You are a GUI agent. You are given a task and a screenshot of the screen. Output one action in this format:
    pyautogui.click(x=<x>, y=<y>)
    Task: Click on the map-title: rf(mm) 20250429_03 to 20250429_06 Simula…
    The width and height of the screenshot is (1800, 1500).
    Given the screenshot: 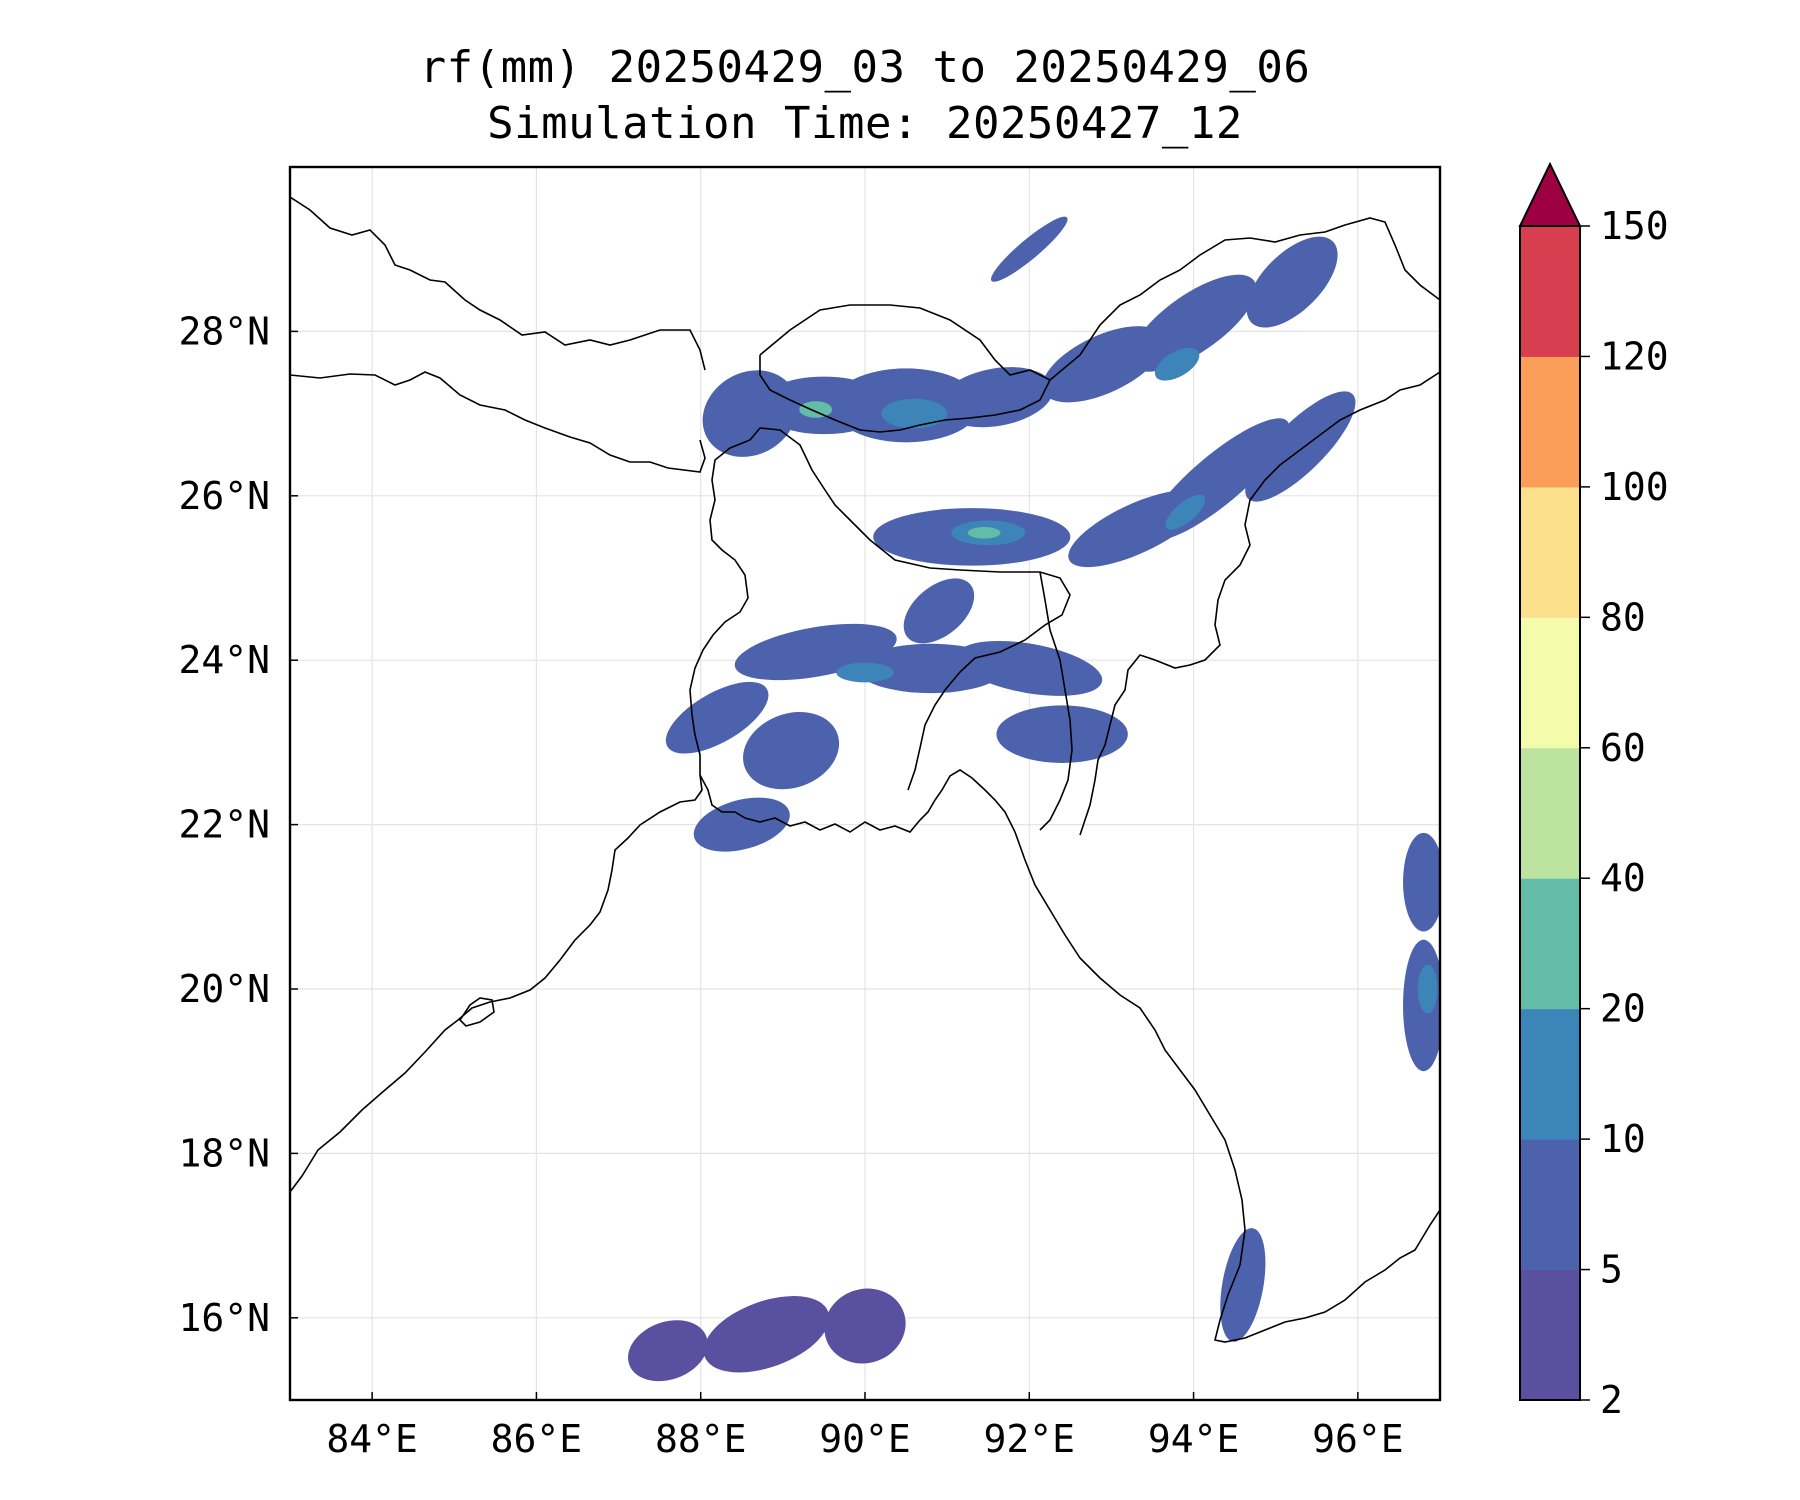 What is the action you would take?
    pyautogui.click(x=865, y=96)
    